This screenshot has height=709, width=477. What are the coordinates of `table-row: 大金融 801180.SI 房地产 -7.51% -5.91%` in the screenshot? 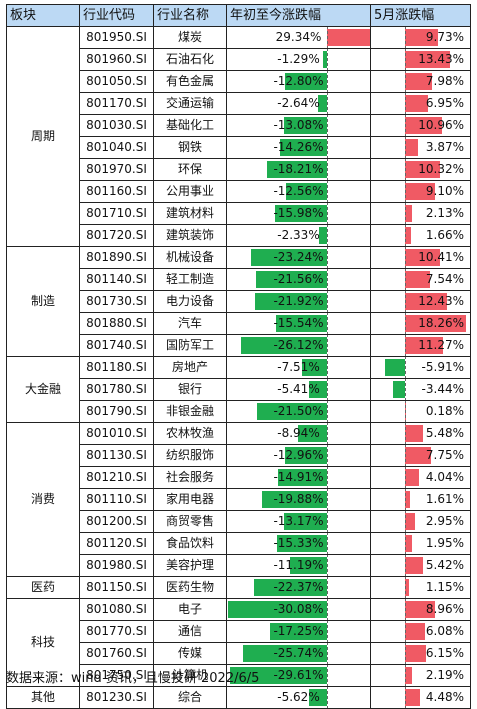 It's located at (238, 389).